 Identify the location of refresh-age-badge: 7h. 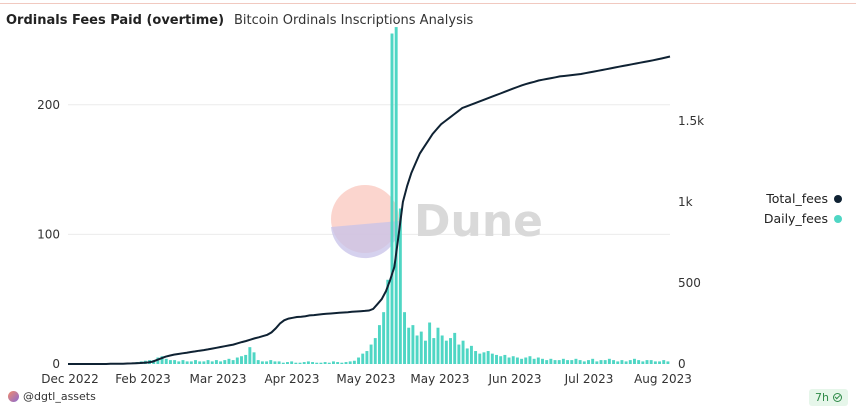
(828, 397).